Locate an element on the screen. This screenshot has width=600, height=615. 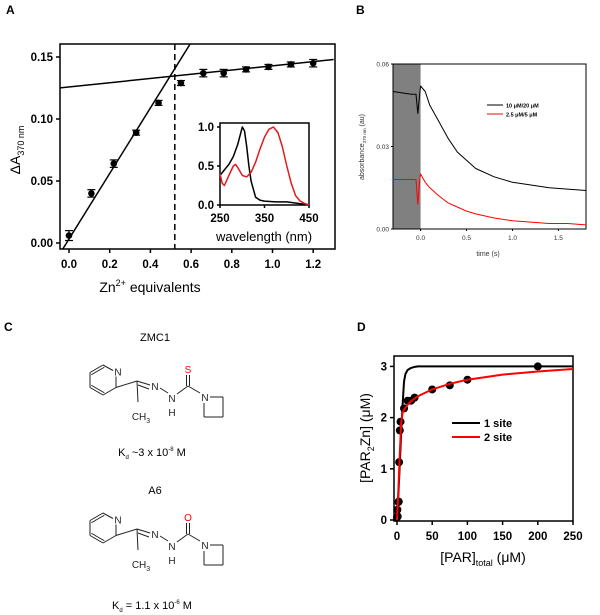
a-x-tick-label: 0.2 is located at coordinates (110, 265).